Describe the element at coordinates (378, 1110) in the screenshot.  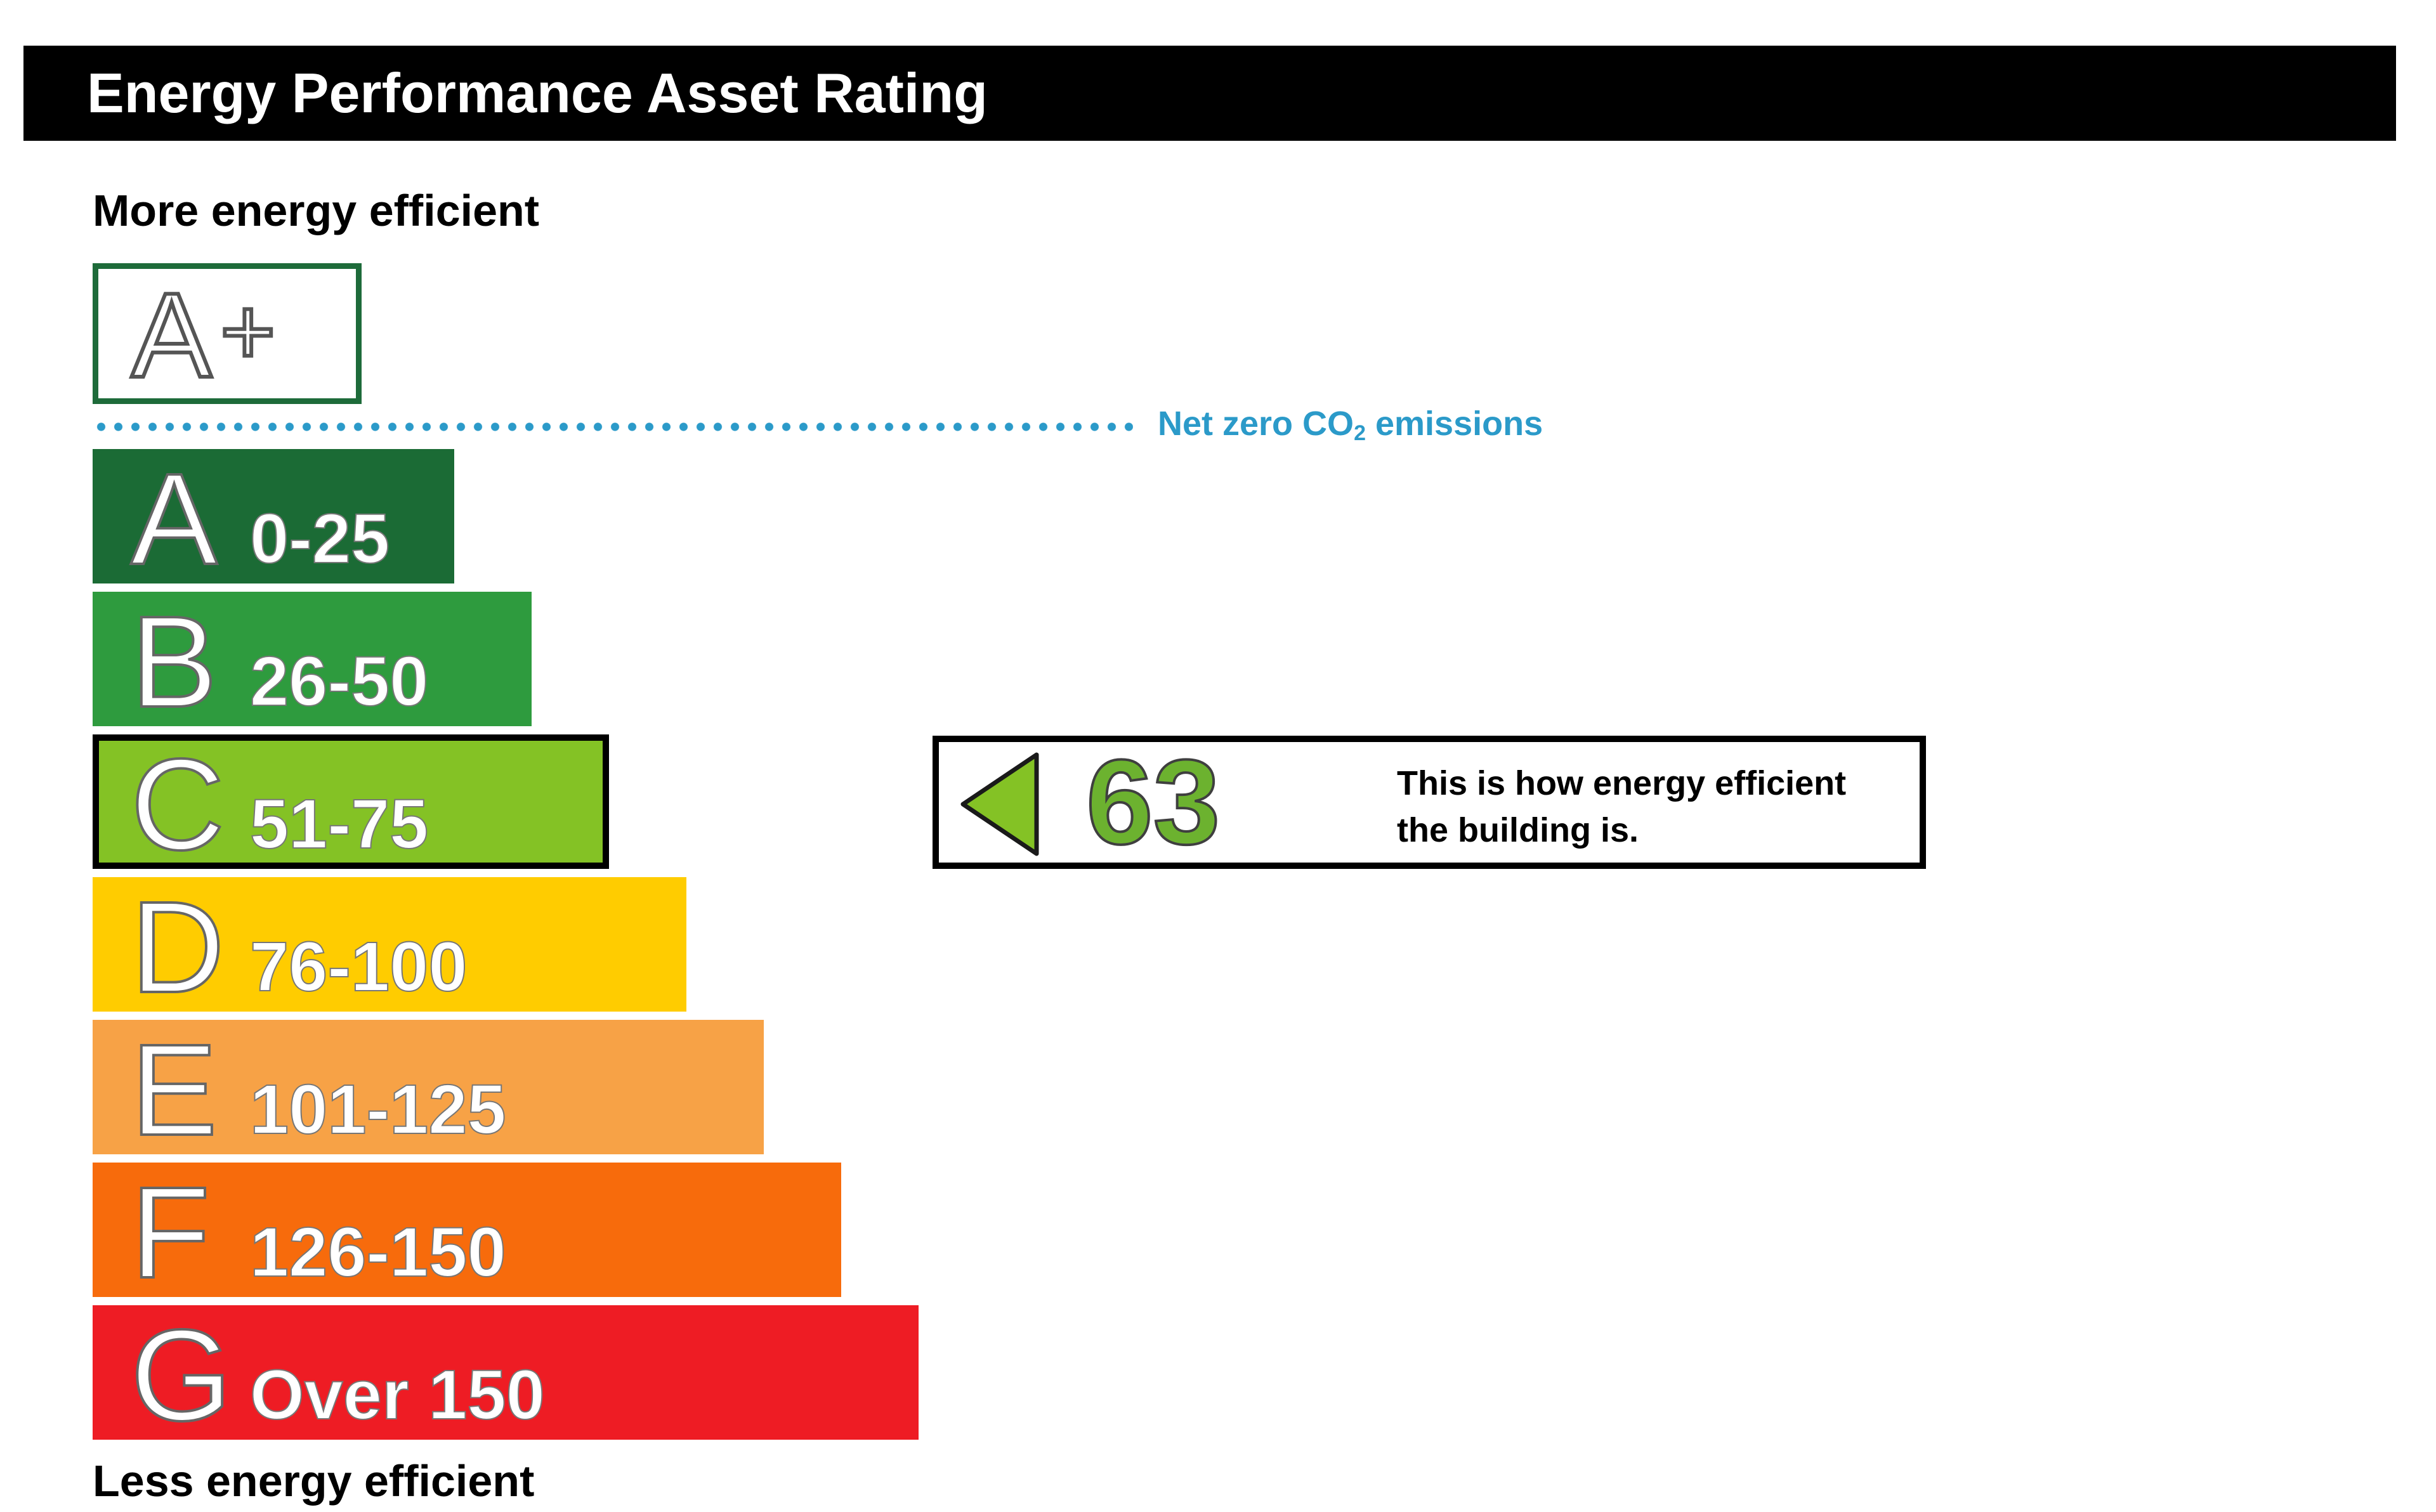
I see `rating-band-range: 101-125` at that location.